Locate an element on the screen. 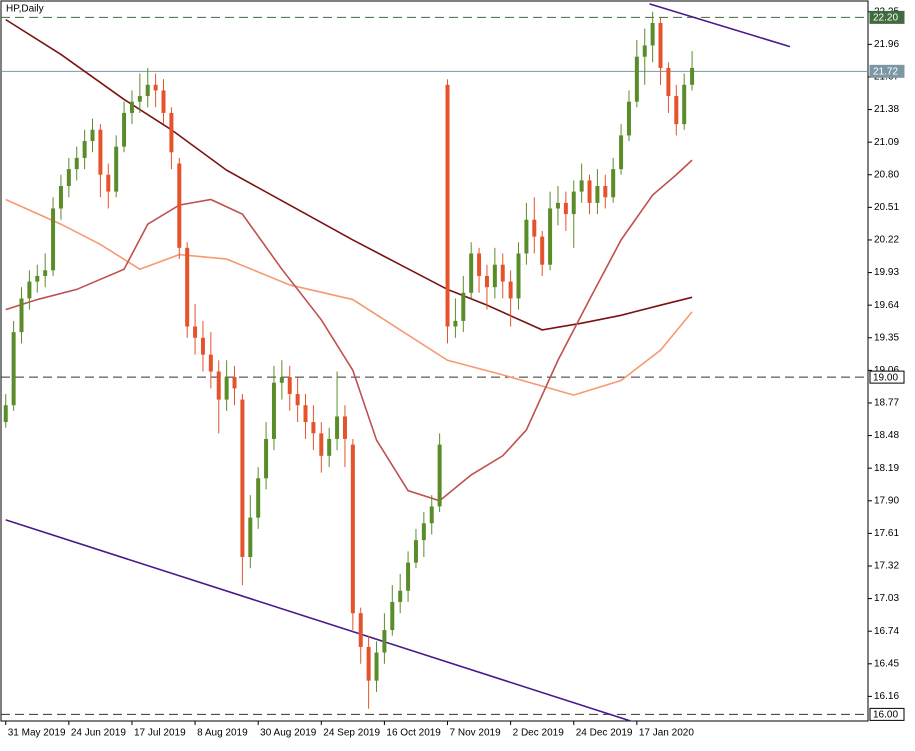  level-label-box is located at coordinates (887, 377).